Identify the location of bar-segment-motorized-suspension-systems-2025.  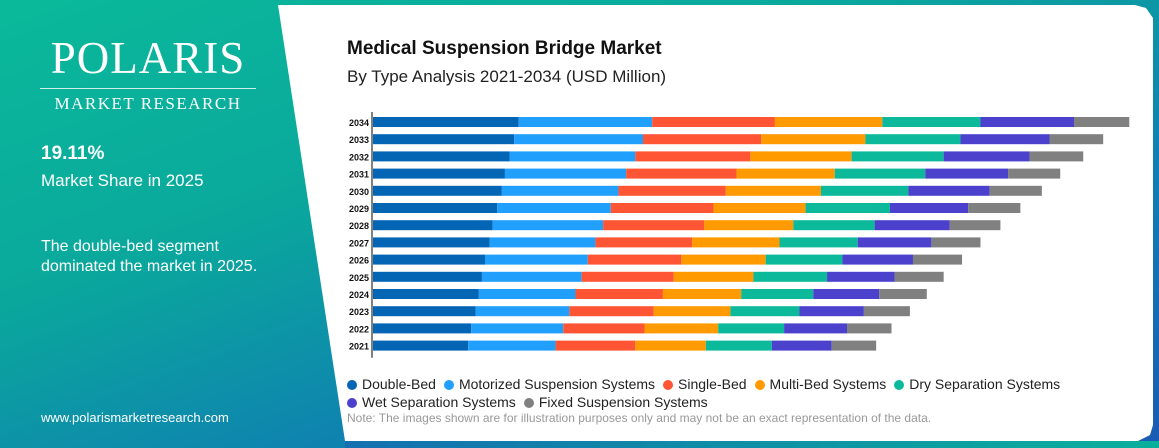
(531, 276).